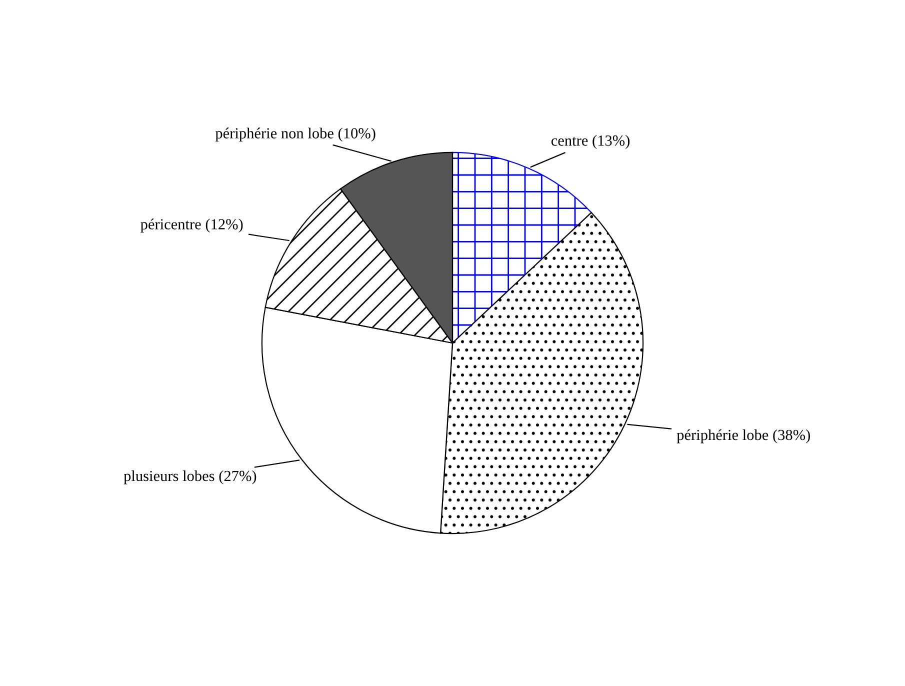  I want to click on slice-label: périphérie lobe (38%), so click(743, 436).